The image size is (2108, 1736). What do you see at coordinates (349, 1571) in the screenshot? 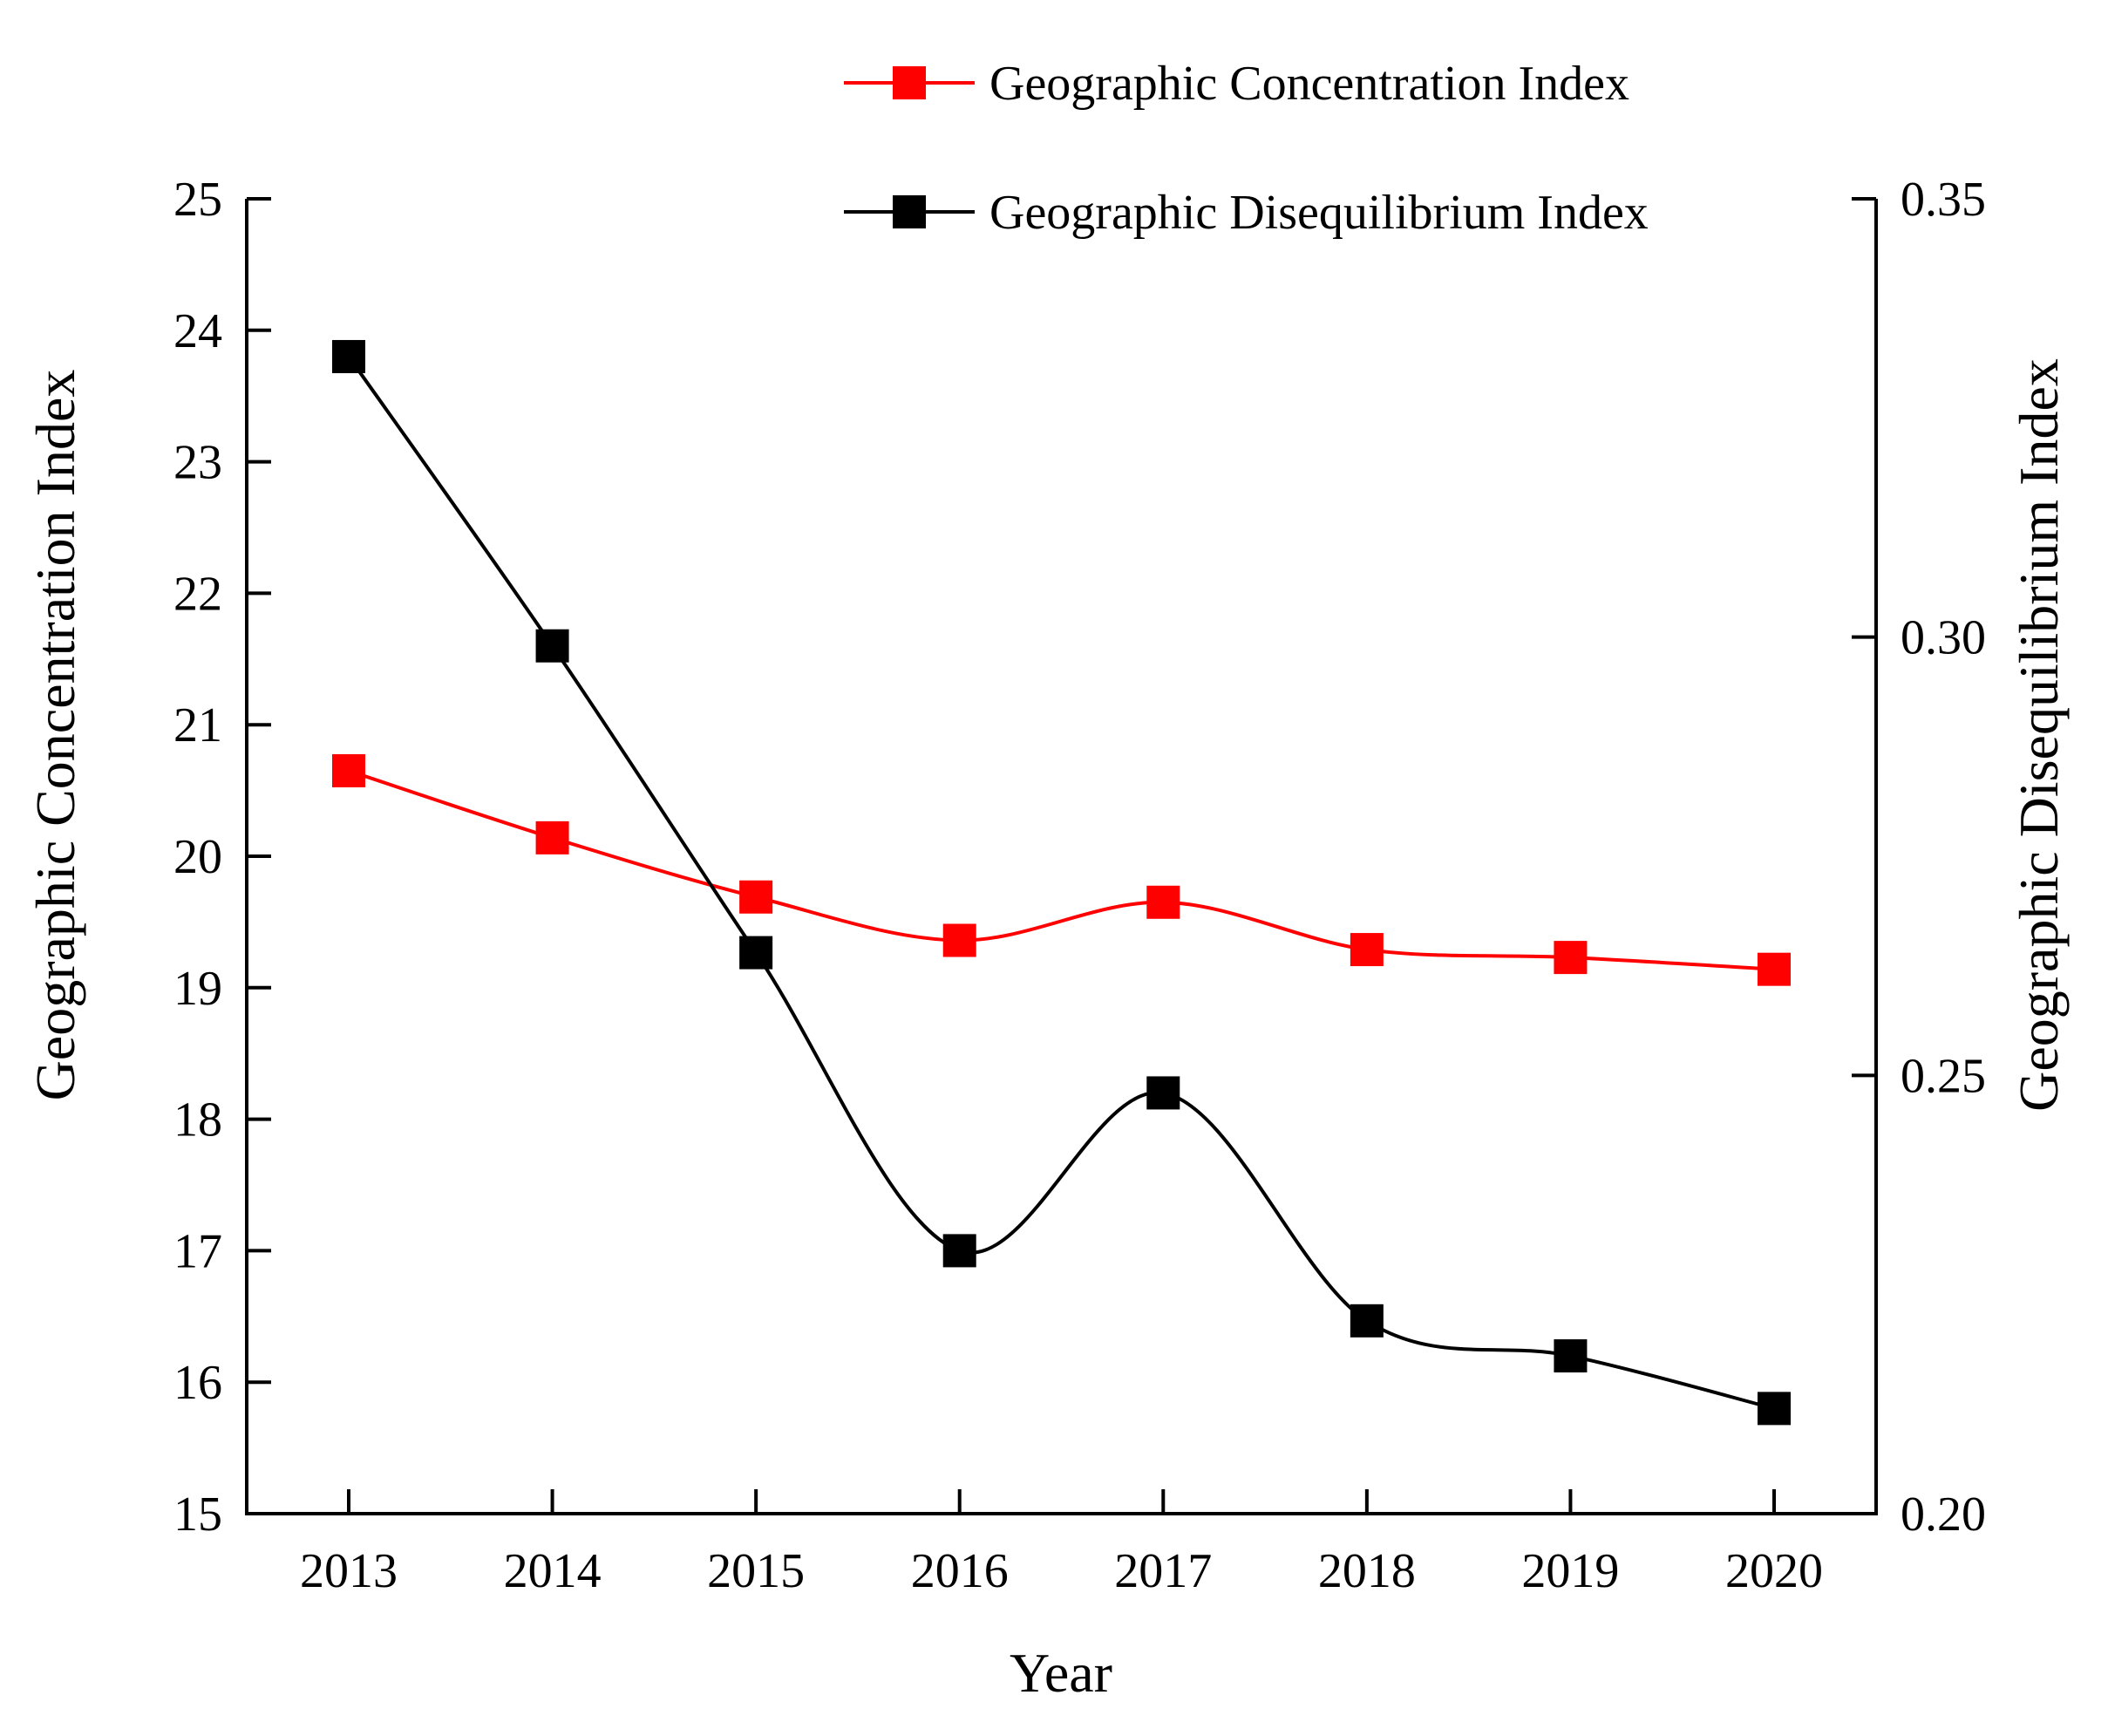
I see `x-tick-label: 2013` at bounding box center [349, 1571].